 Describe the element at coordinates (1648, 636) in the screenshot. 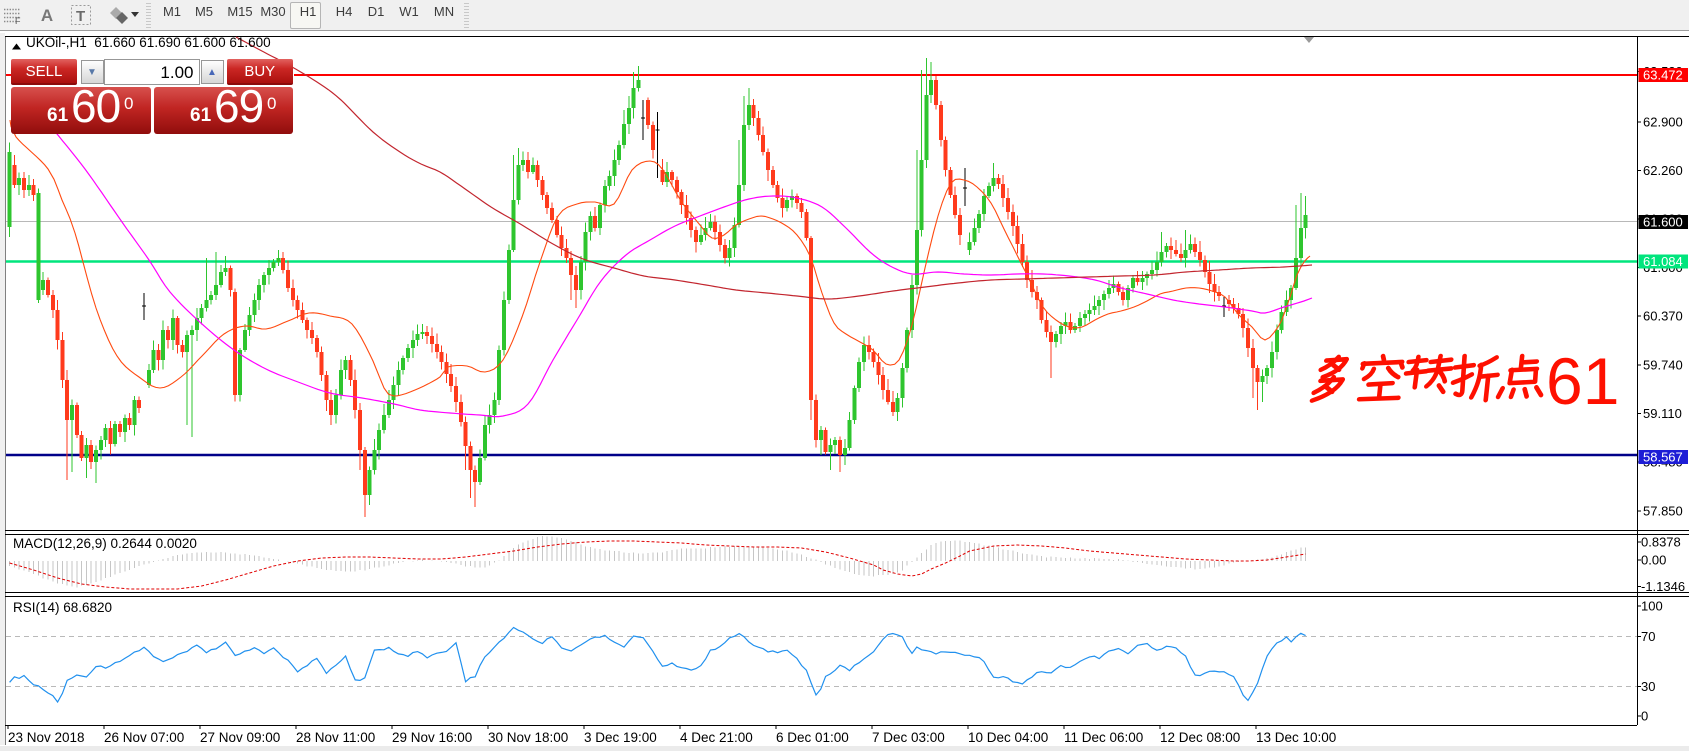

I see `svg-text: 70` at that location.